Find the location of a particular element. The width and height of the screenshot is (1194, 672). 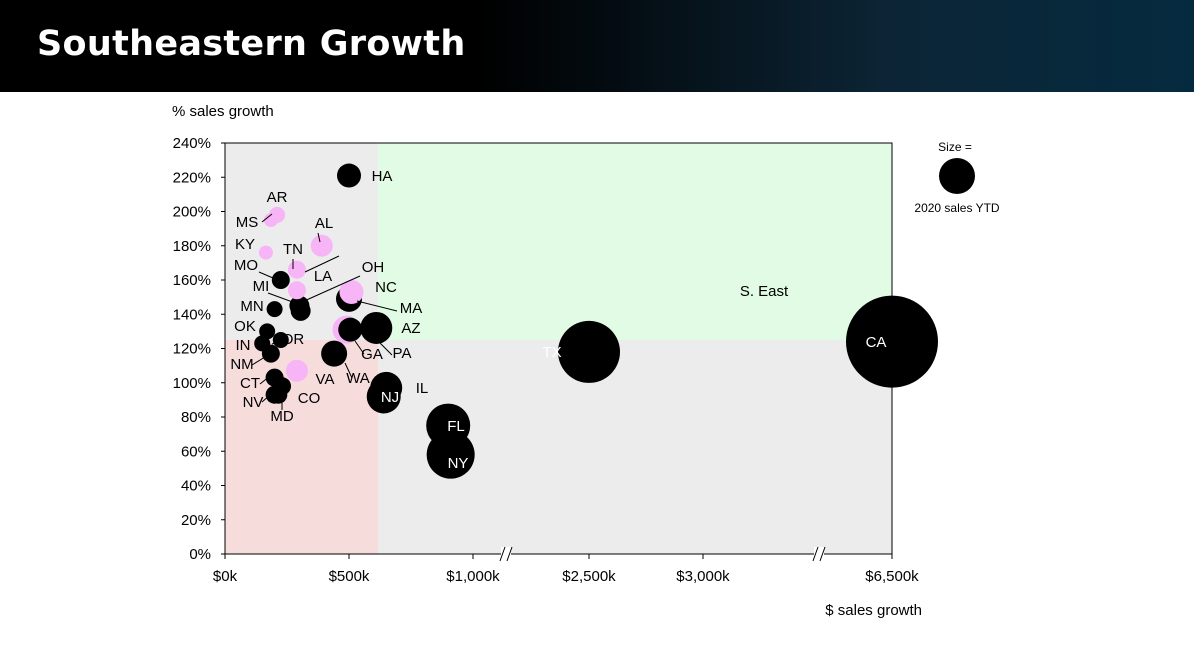

bubble-fl is located at coordinates (448, 425).